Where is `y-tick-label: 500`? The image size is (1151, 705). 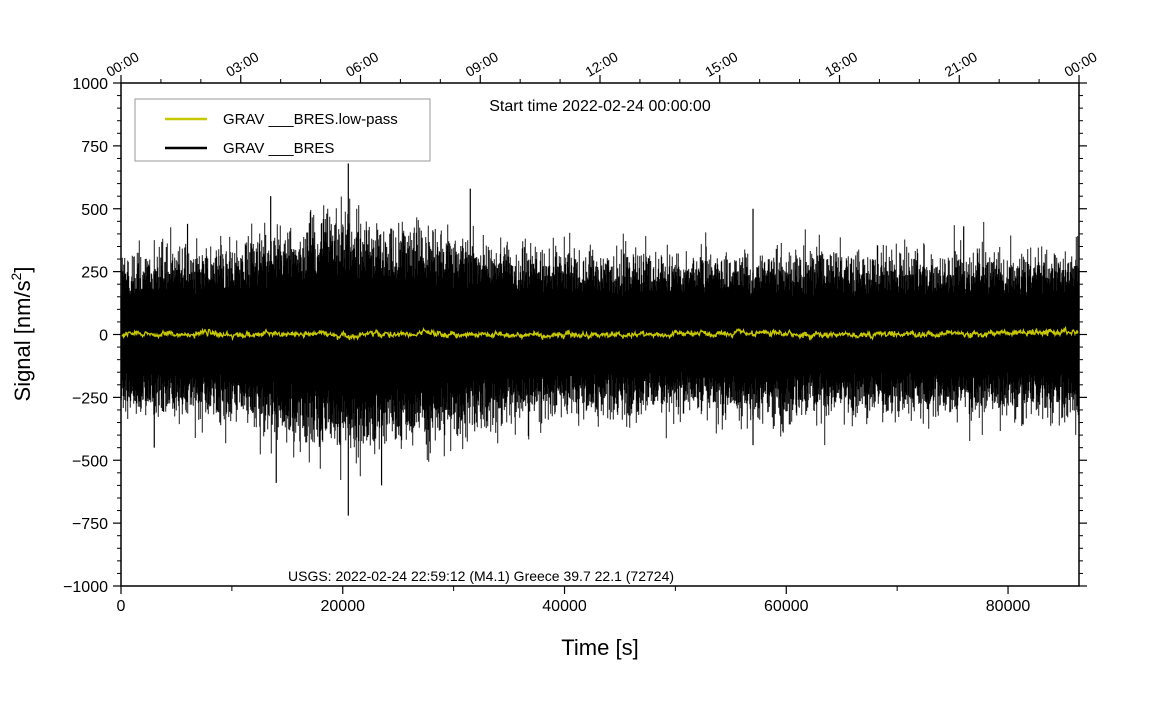
y-tick-label: 500 is located at coordinates (94, 210).